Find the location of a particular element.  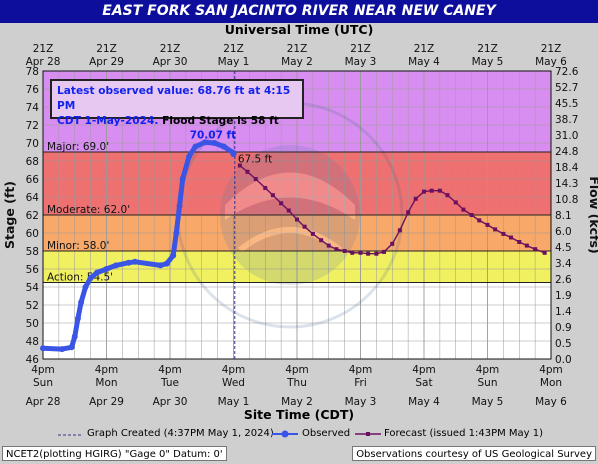

y-tick-label: 52 is located at coordinates (32, 306).